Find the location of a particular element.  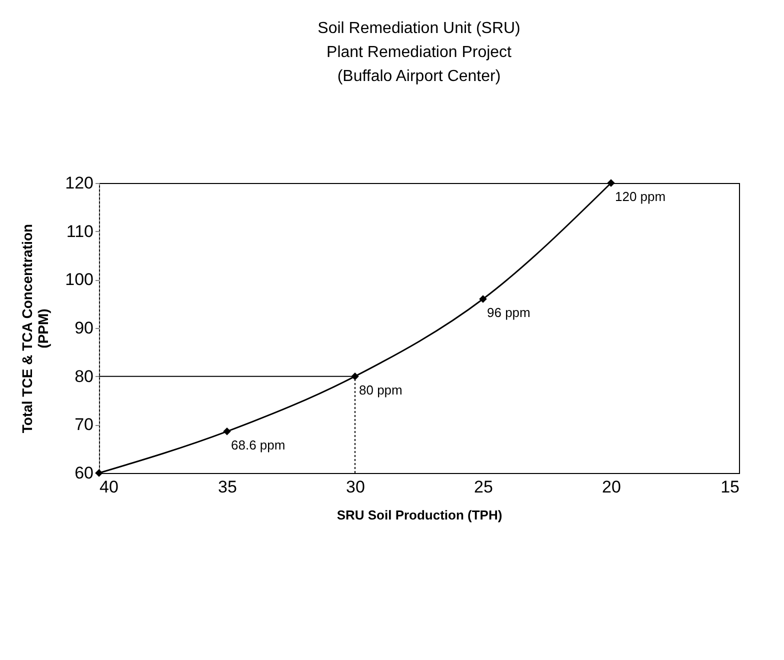

x-tick-label: 15 is located at coordinates (730, 487).